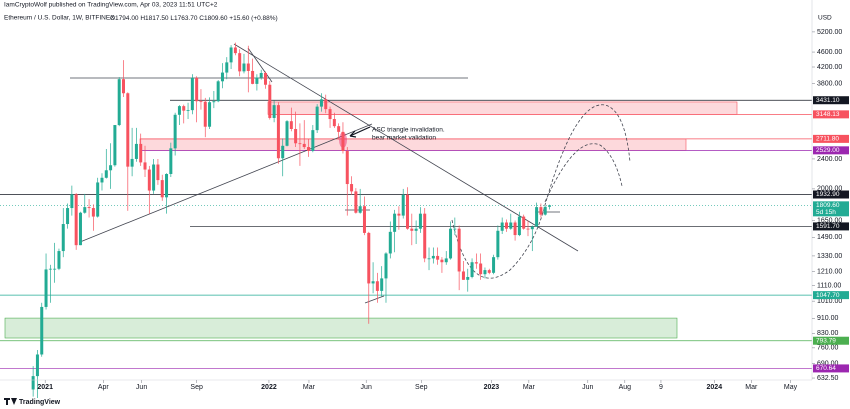  What do you see at coordinates (829, 67) in the screenshot?
I see `y-tick-label: 4200.00` at bounding box center [829, 67].